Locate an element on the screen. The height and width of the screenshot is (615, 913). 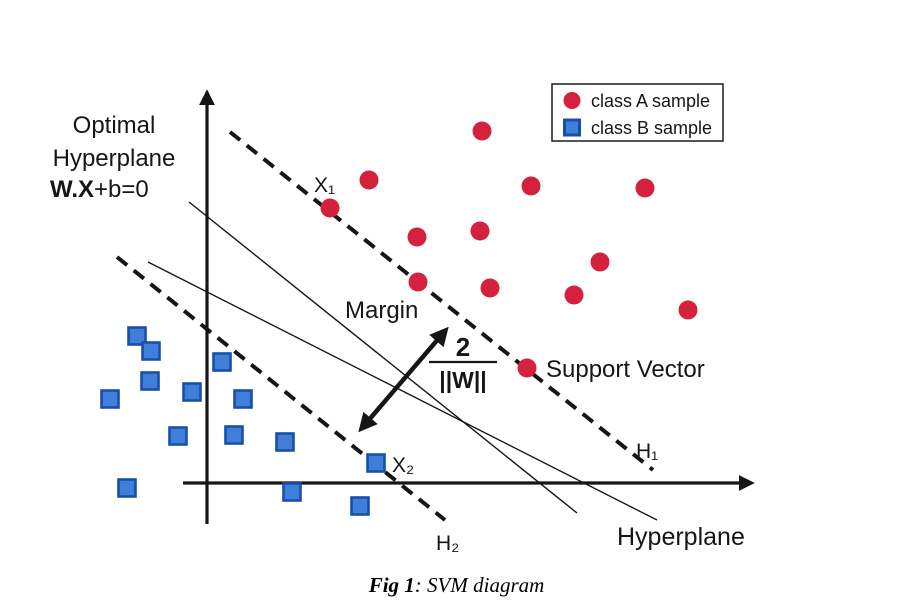
class-a-legend-label: class A sample is located at coordinates (650, 101).